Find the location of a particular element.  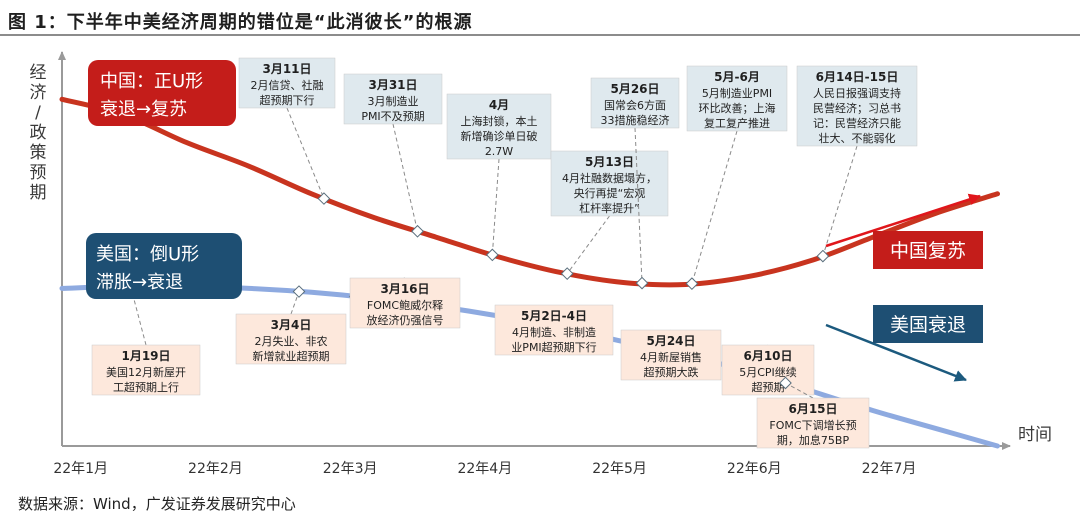

china-trend-box: 中国复苏 is located at coordinates (928, 250).